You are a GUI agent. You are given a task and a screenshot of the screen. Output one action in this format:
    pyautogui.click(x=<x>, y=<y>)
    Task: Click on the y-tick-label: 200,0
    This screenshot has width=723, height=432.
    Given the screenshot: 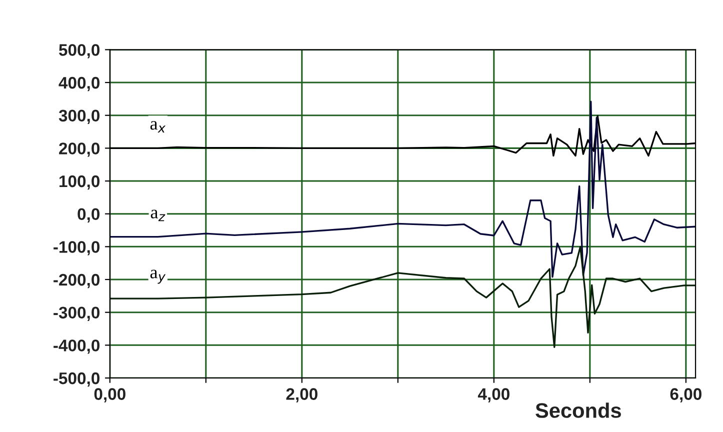 What is the action you would take?
    pyautogui.click(x=79, y=149)
    